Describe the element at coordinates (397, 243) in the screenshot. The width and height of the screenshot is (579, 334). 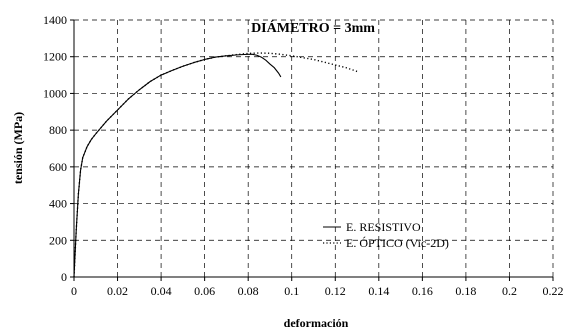
I see `legend-label-optico: E. ÓPTICO (Vic-2D)` at that location.